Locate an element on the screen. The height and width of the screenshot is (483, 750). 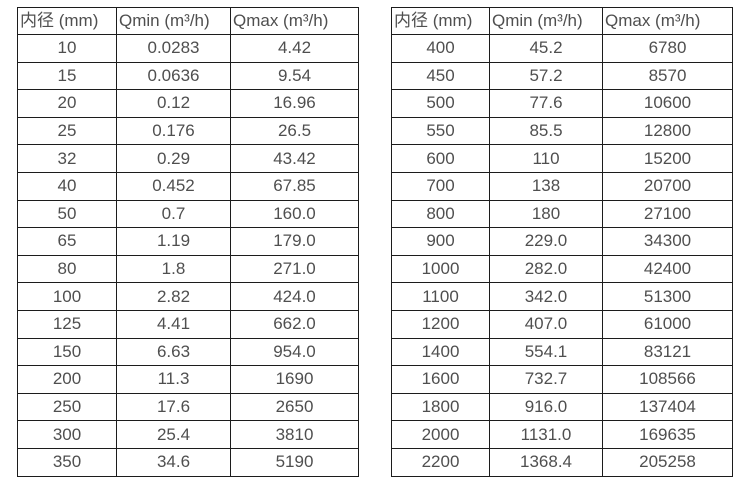
qmin-cell: 0.0636 is located at coordinates (173, 76).